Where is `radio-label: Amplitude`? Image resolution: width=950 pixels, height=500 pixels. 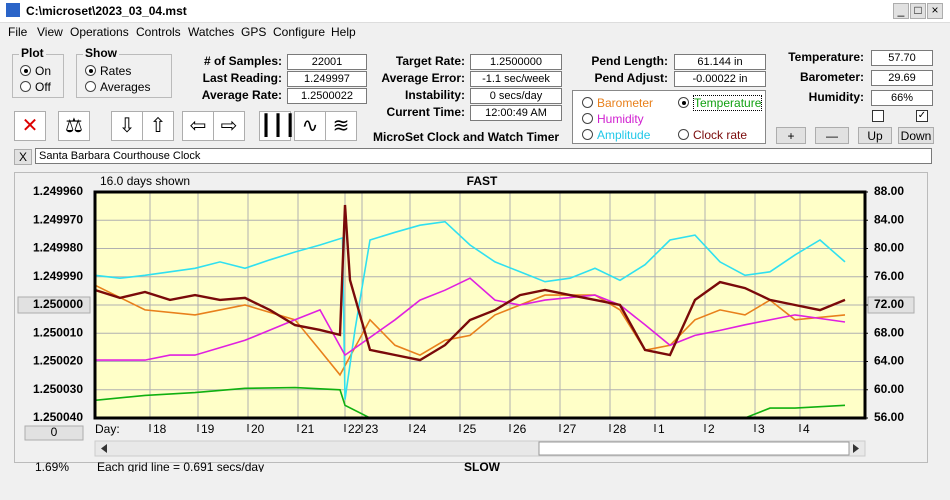
radio-label: Amplitude is located at coordinates (624, 135).